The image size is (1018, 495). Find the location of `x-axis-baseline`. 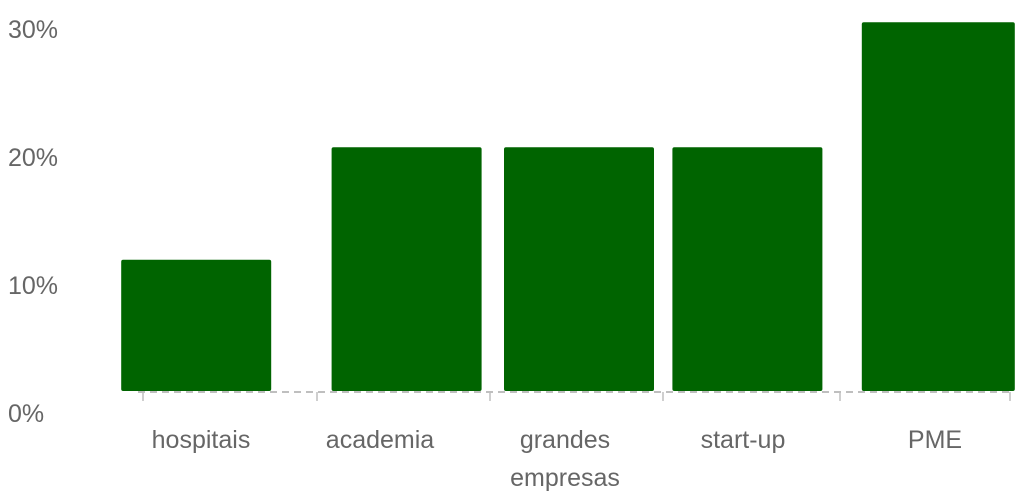

x-axis-baseline is located at coordinates (574, 396).